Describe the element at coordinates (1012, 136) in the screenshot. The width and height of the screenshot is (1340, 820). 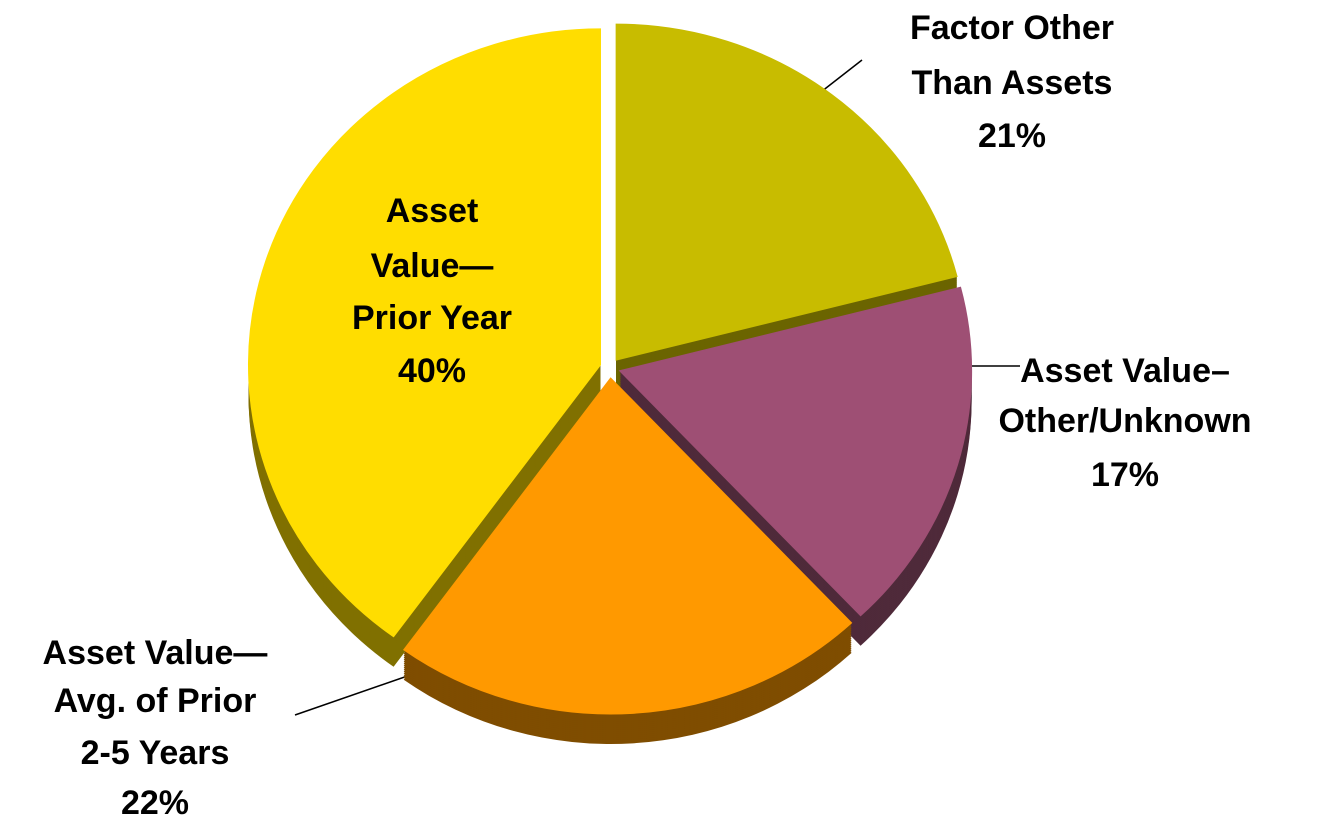
I see `value-label: 21%` at that location.